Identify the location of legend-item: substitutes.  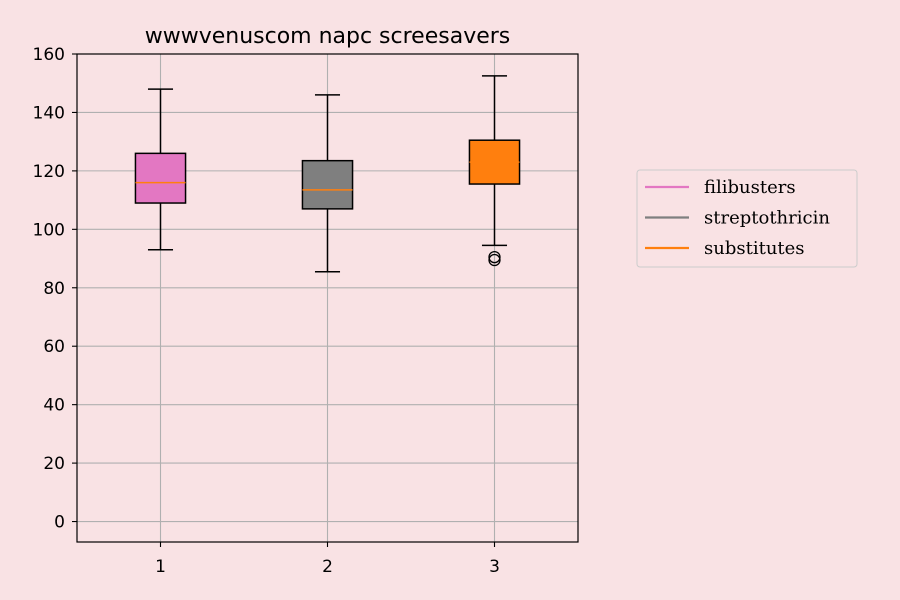
(725, 248).